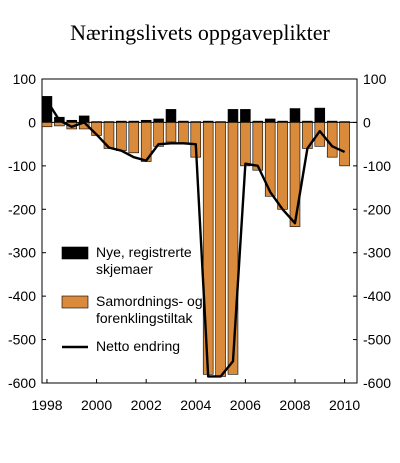 Image resolution: width=400 pixels, height=463 pixels. What do you see at coordinates (144, 318) in the screenshot?
I see `legend-label: forenklingstiltak` at bounding box center [144, 318].